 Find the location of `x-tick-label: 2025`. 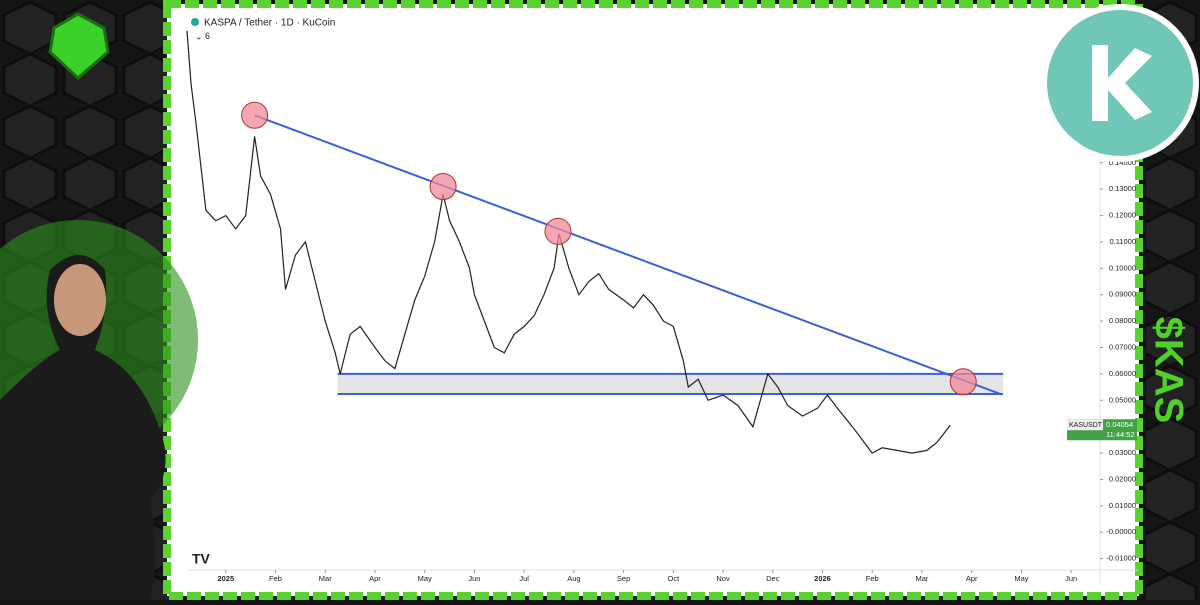

x-tick-label: 2025 is located at coordinates (225, 578).